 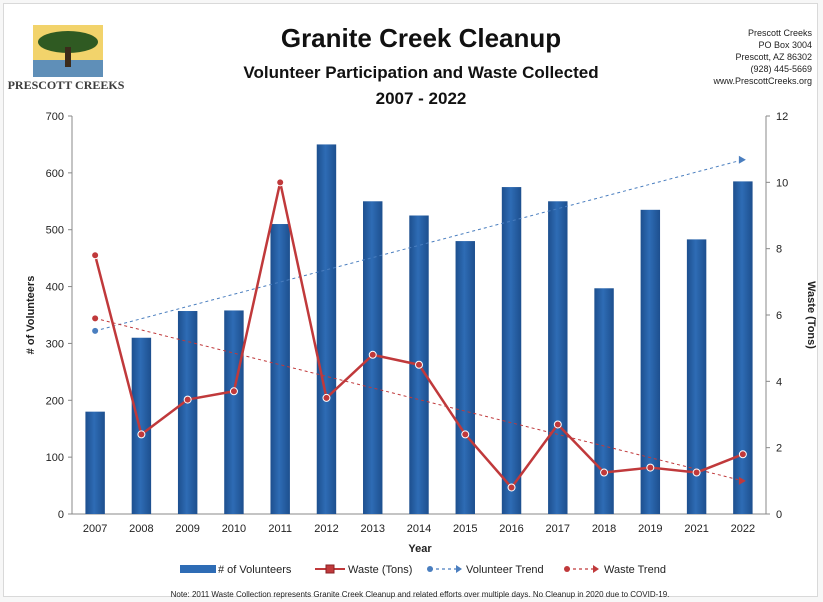 I want to click on legend-waste-label: Waste (Tons), so click(x=380, y=570).